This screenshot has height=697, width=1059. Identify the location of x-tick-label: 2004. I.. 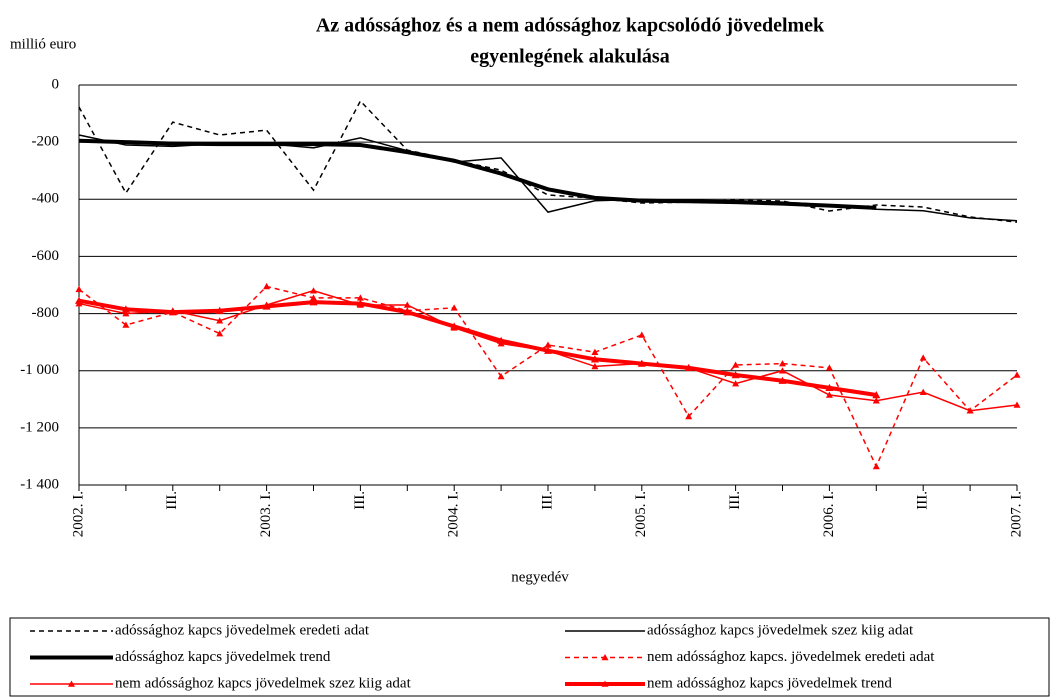
(454, 514).